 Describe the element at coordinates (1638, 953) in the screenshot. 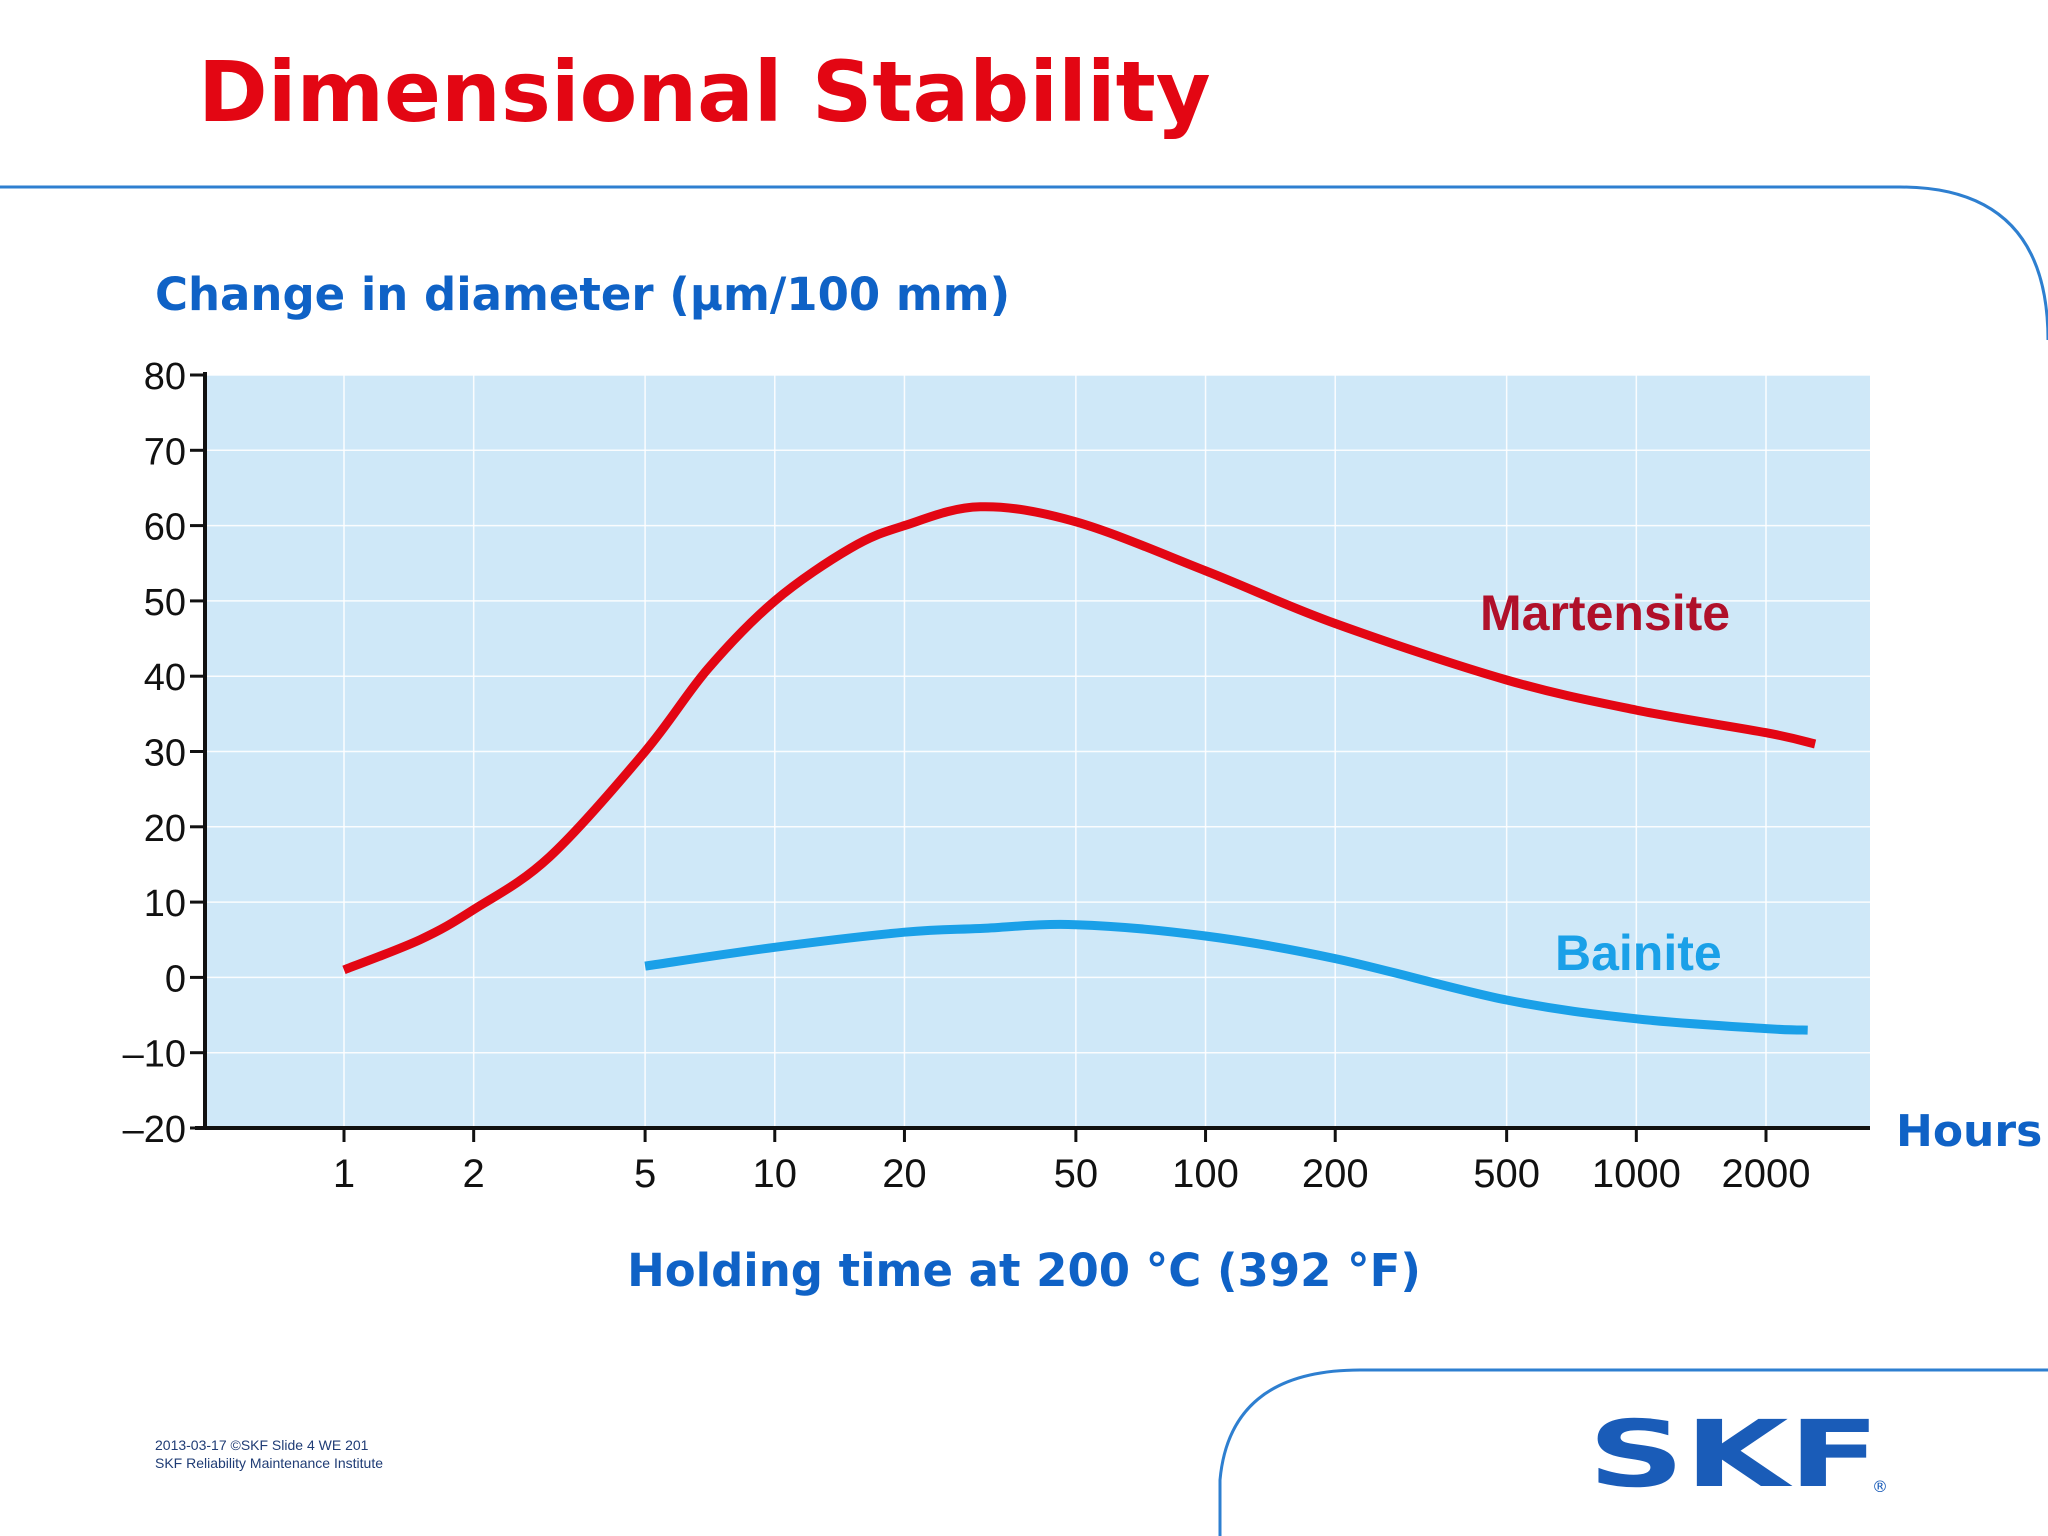

I see `series-bainite-label: Bainite` at that location.